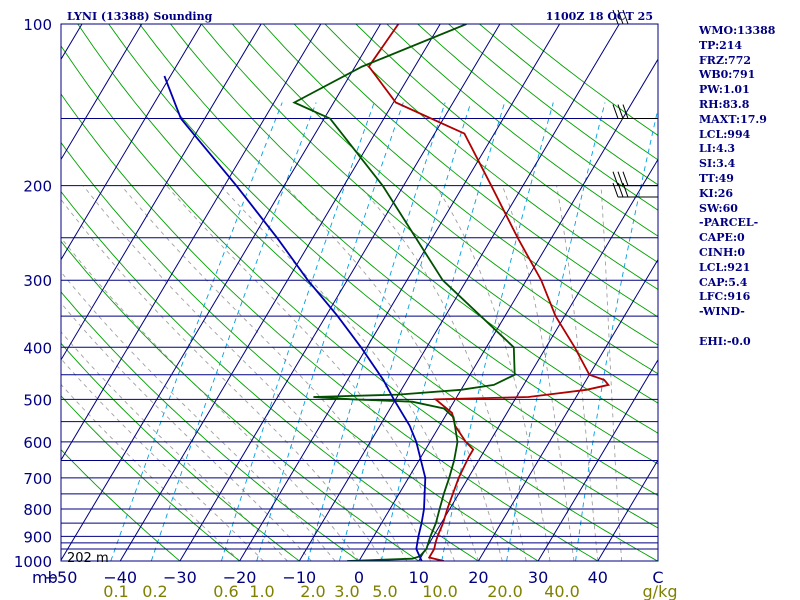 This screenshot has height=600, width=800. Describe the element at coordinates (723, 282) in the screenshot. I see `index-item: CAP:5.4` at that location.